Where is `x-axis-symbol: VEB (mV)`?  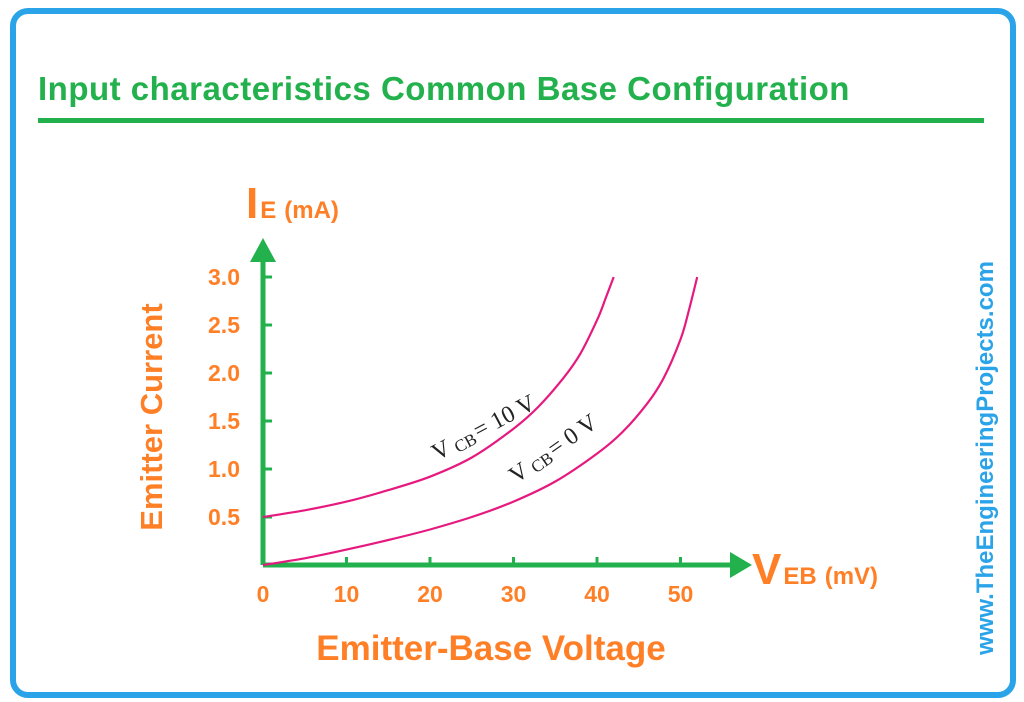
x-axis-symbol: VEB (mV) is located at coordinates (815, 569).